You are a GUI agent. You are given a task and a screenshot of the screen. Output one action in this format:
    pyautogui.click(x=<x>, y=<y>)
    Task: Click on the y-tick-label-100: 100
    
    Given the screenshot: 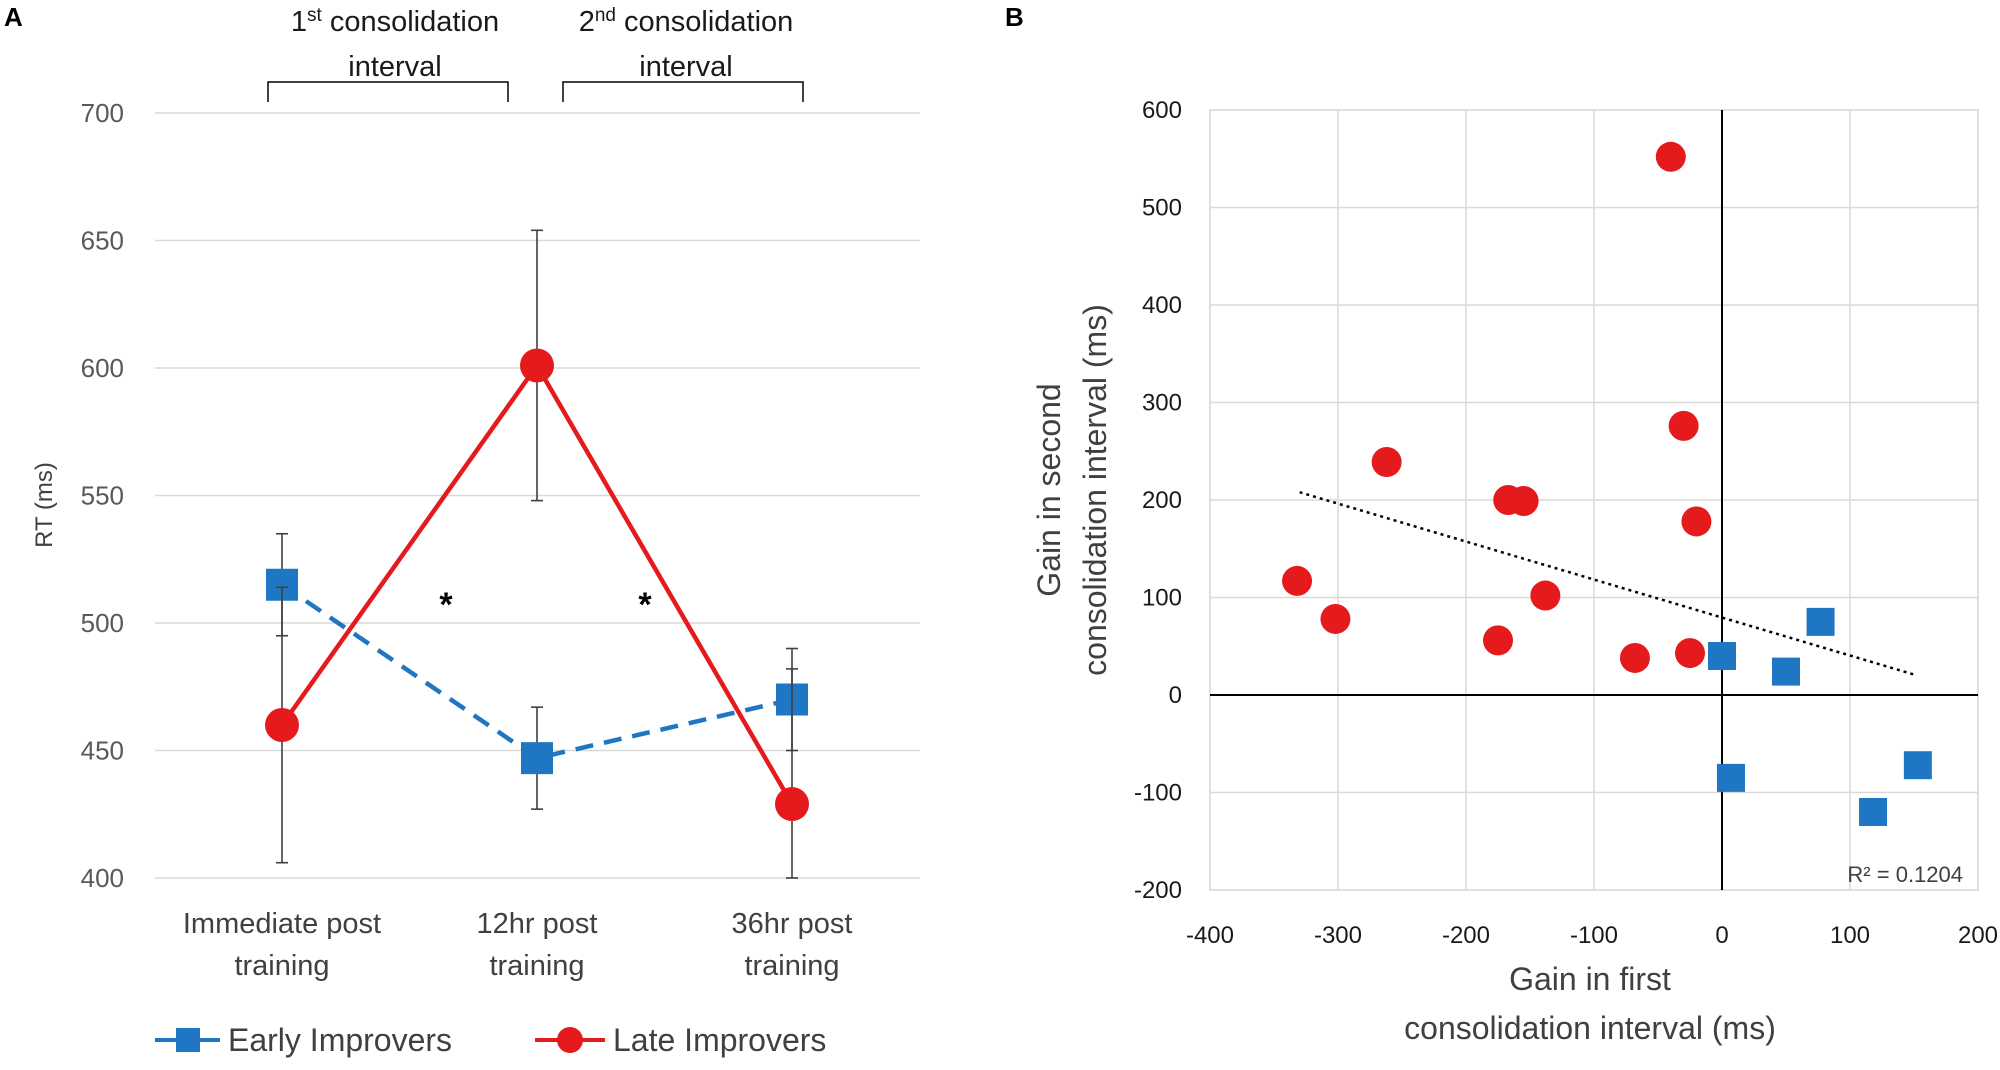 What is the action you would take?
    pyautogui.click(x=1162, y=598)
    